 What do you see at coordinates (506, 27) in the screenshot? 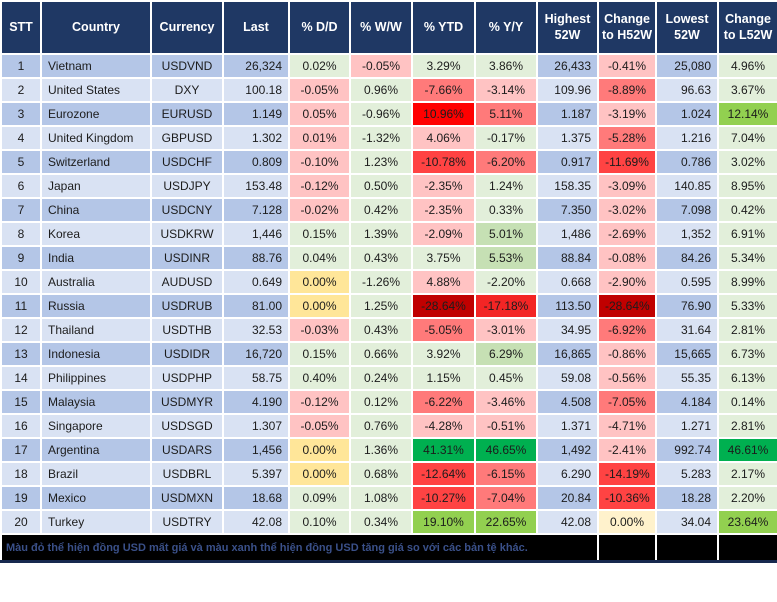
I see `header-pct-yy: % Y/Y` at bounding box center [506, 27].